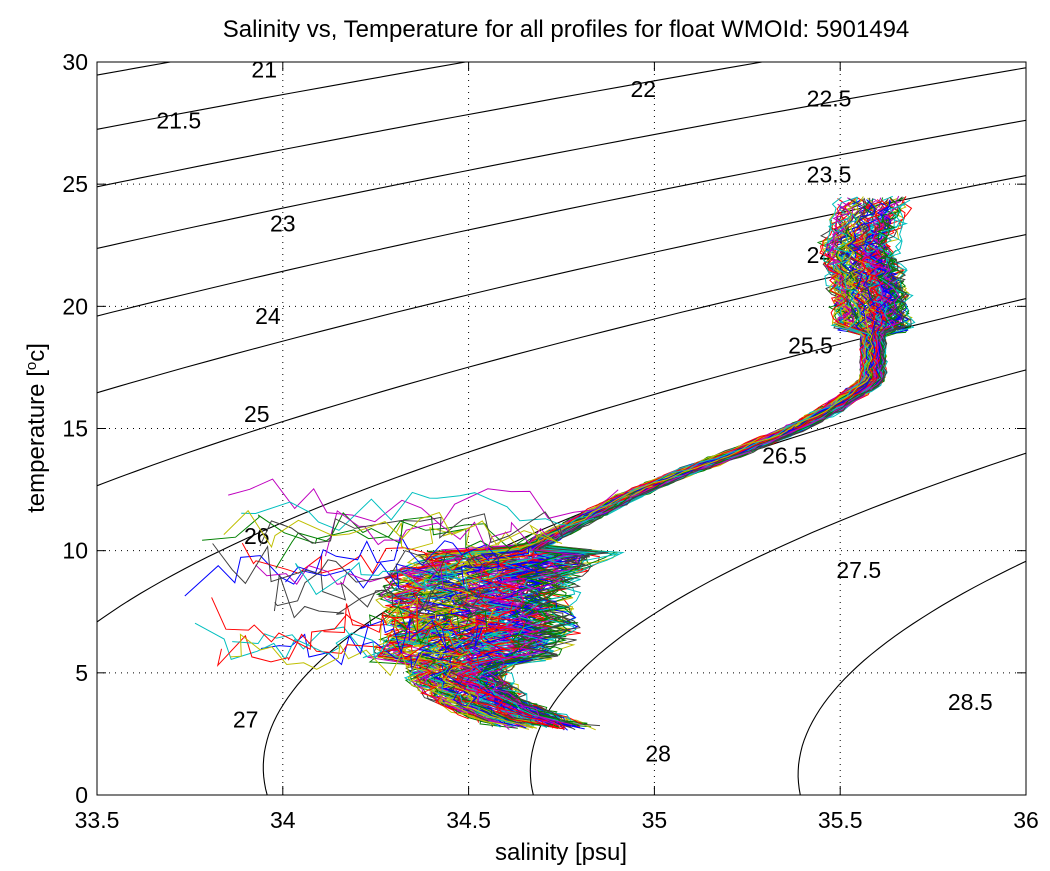 The height and width of the screenshot is (871, 1050). Describe the element at coordinates (829, 174) in the screenshot. I see `isopycnal-label: 23.5` at that location.